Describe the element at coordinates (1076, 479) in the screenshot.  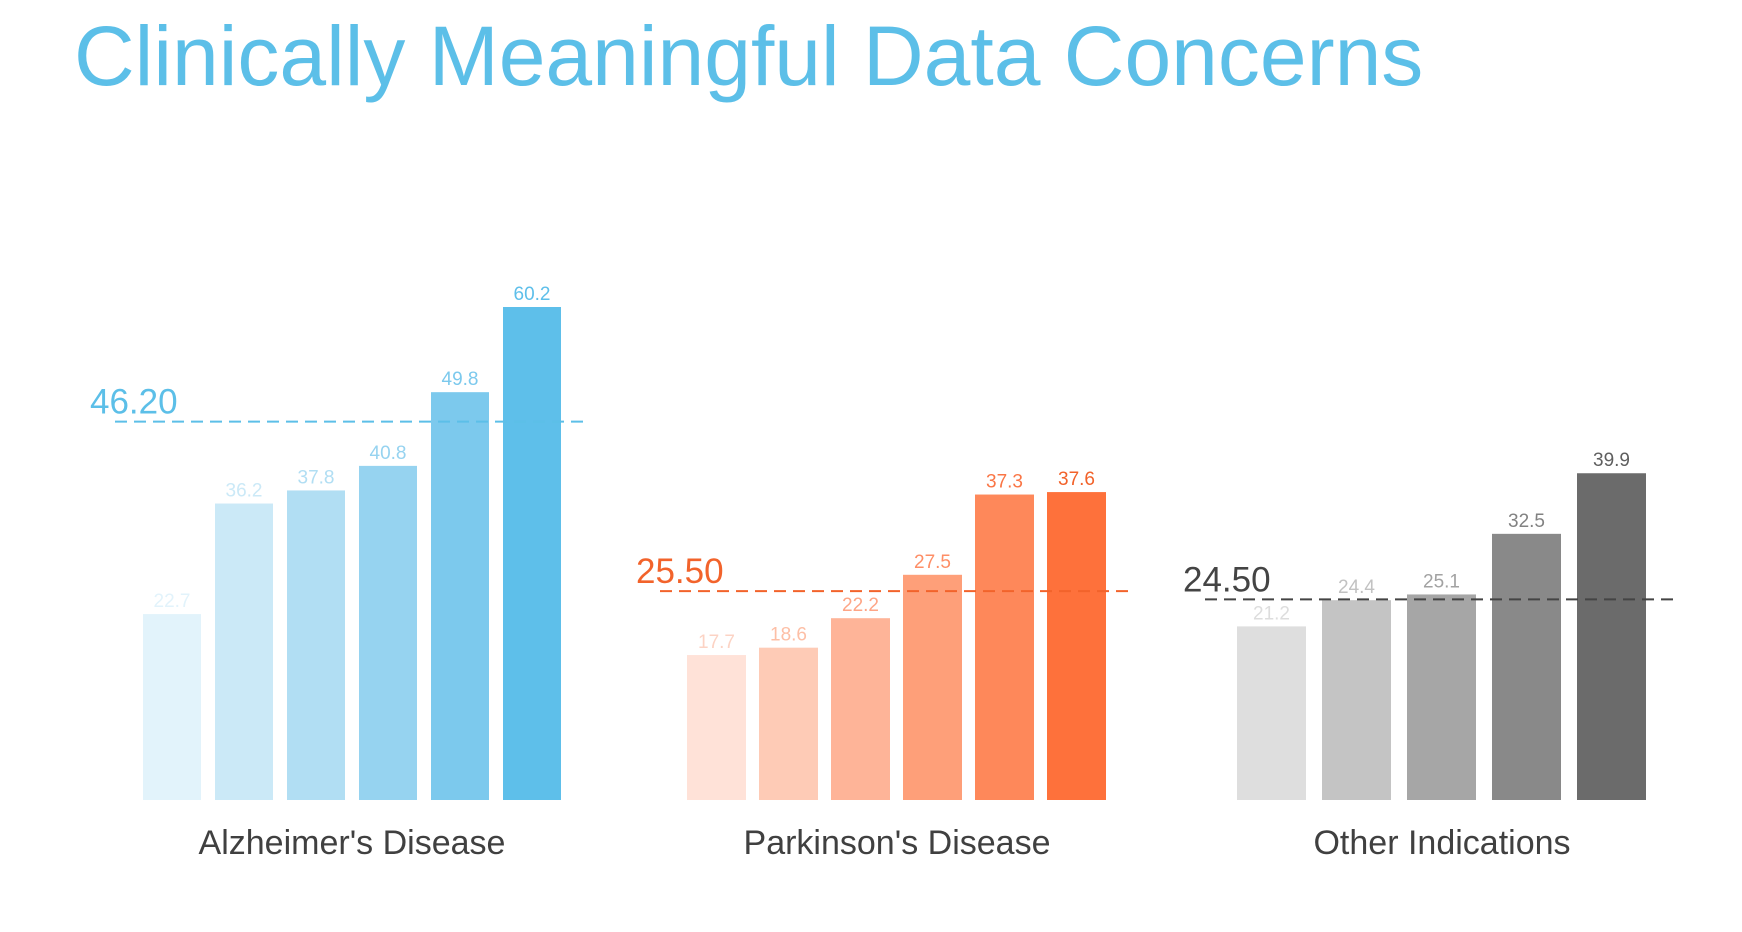
I see `bar-value-label: 37.6` at that location.